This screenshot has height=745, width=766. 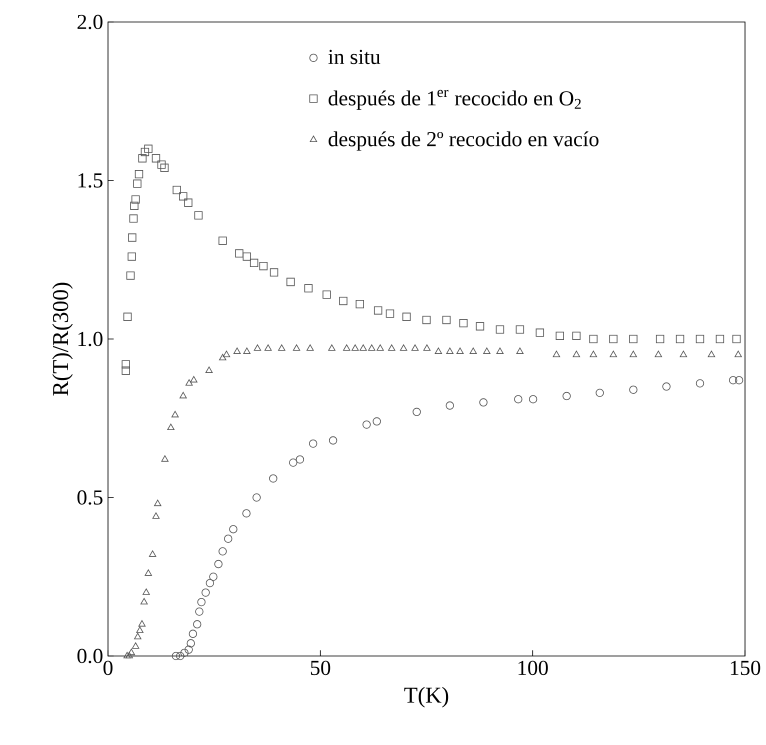 I want to click on x-tick-label: 50, so click(x=320, y=668).